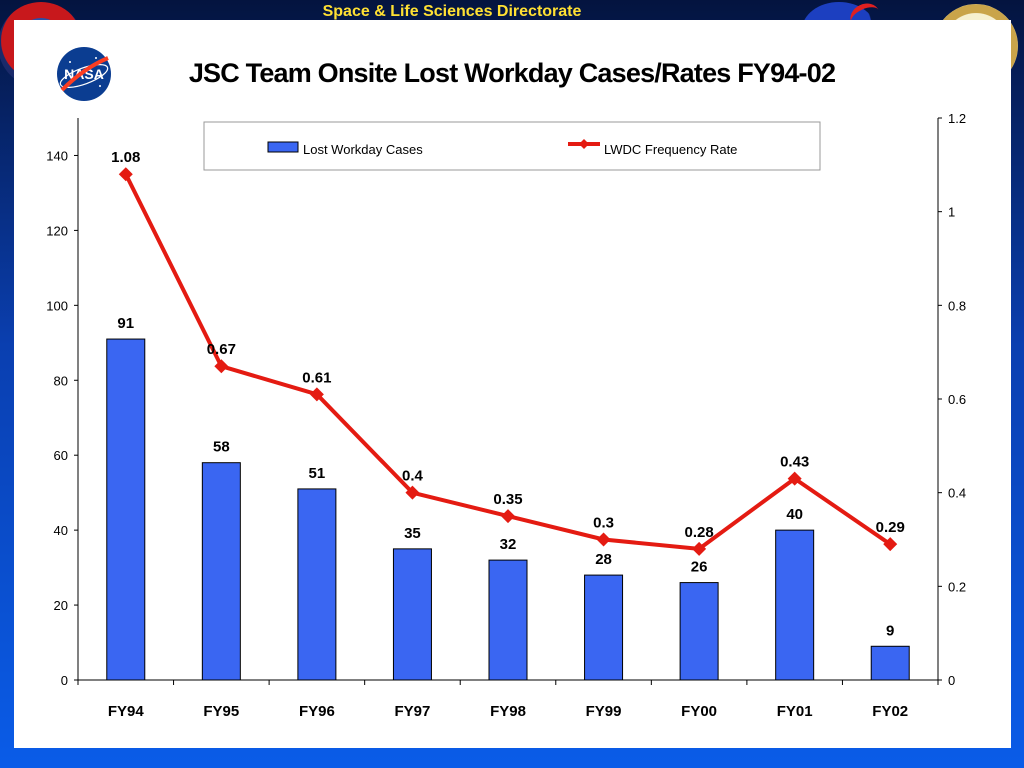  Describe the element at coordinates (670, 149) in the screenshot. I see `legend-label-line: LWDC Frequency Rate` at that location.